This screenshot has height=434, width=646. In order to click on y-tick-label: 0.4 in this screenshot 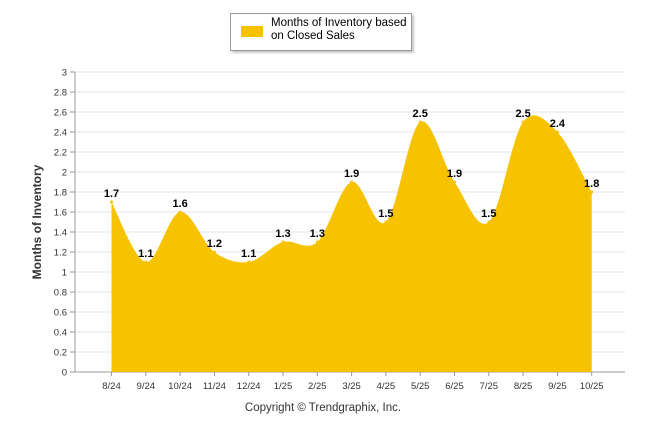, I will do `click(60, 333)`.